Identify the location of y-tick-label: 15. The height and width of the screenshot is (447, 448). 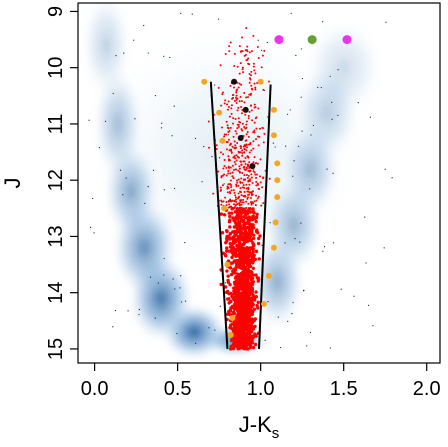
(56, 349).